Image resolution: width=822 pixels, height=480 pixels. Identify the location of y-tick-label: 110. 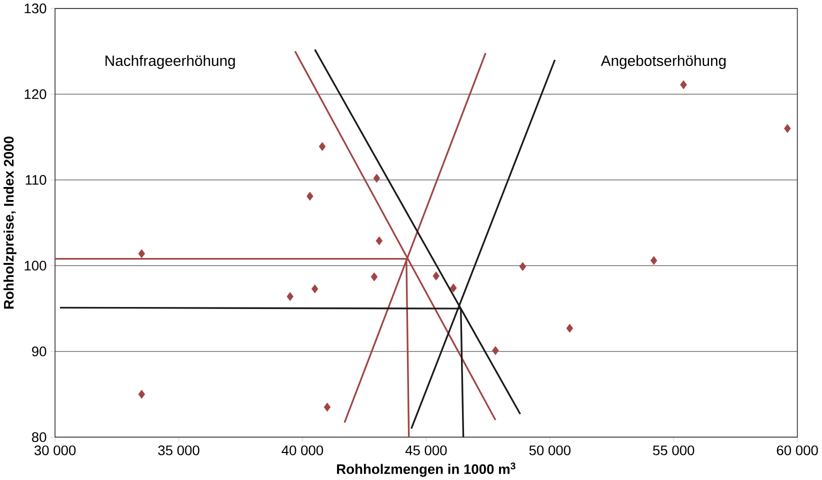
(36, 179).